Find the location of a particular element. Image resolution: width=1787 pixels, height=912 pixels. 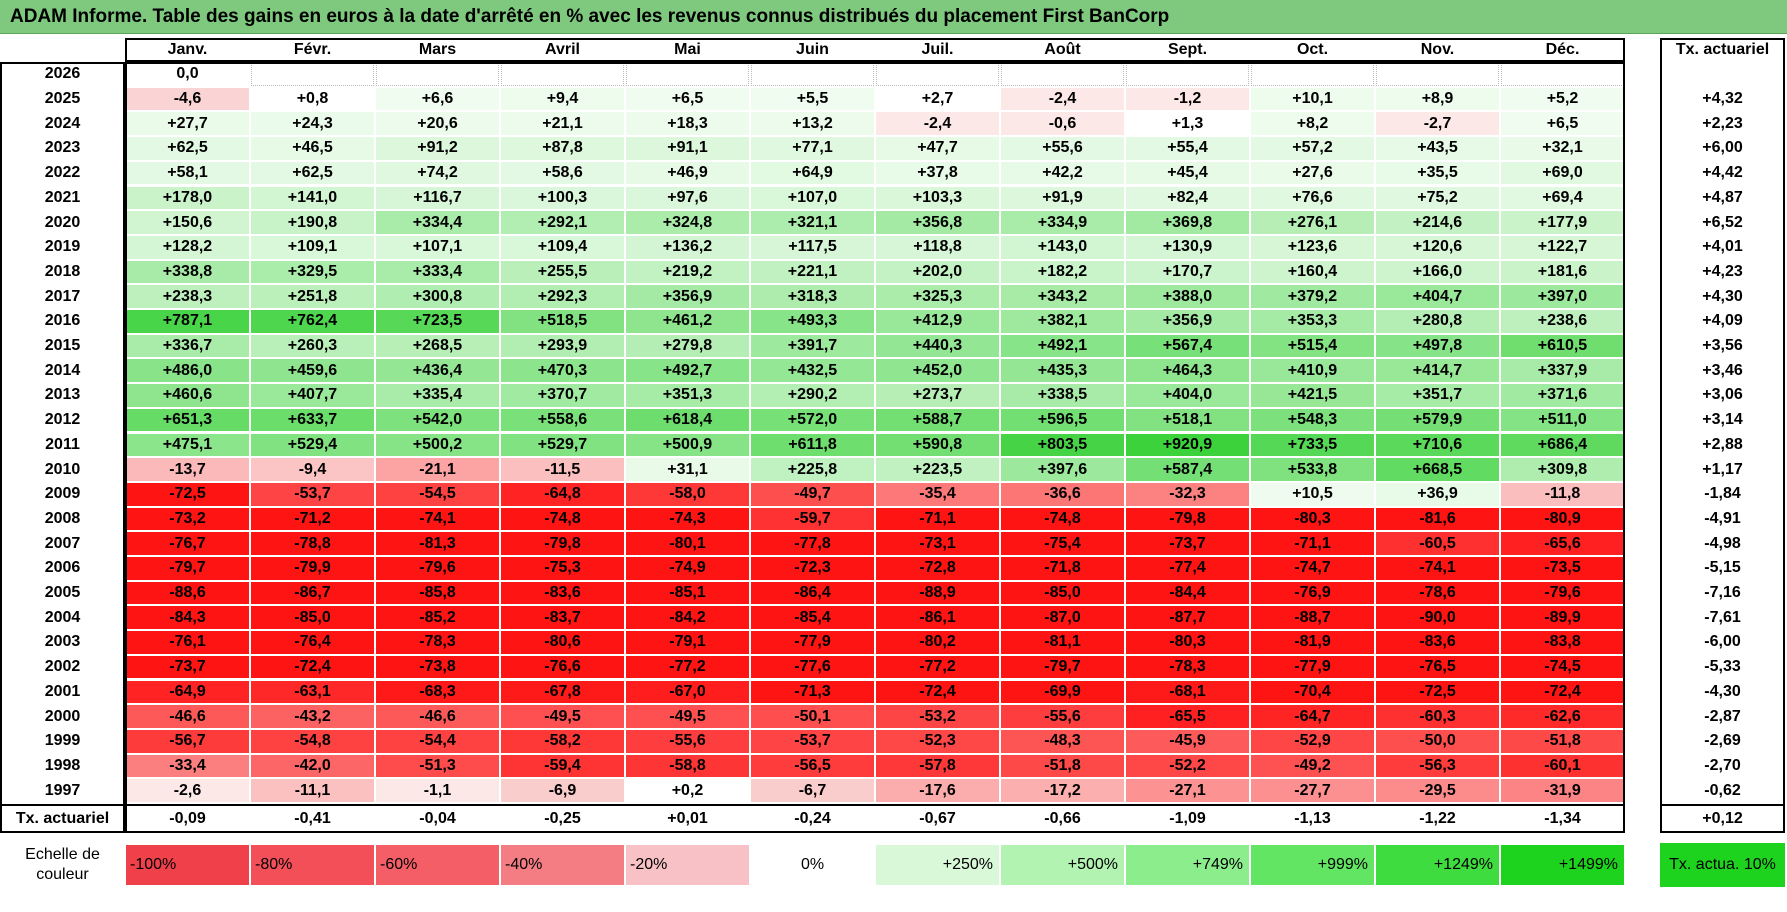

value-cell: -9,4 is located at coordinates (312, 469).